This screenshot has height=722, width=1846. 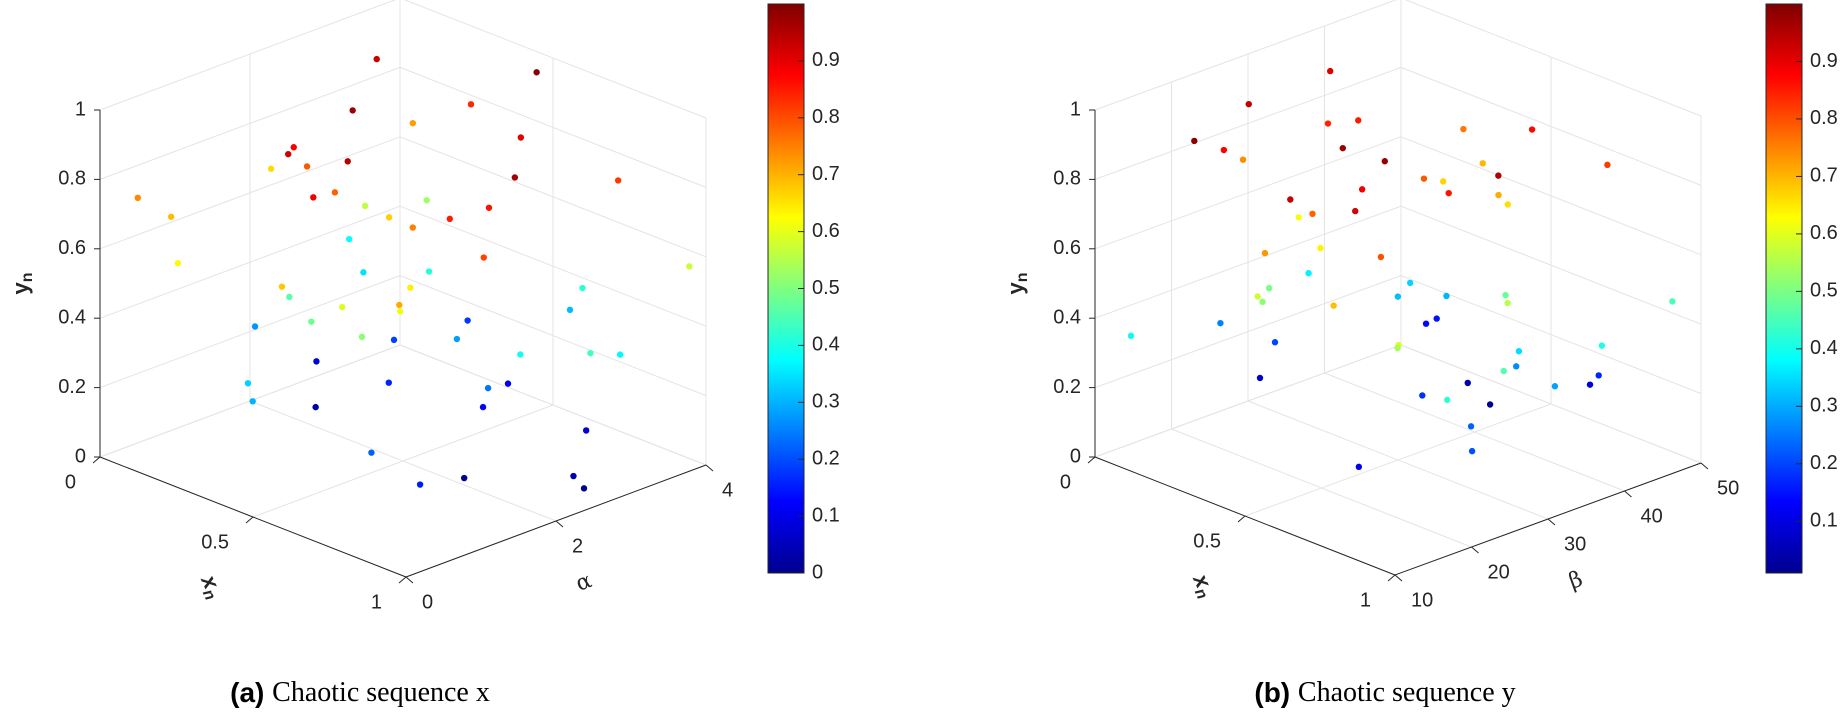 What do you see at coordinates (826, 60) in the screenshot?
I see `colorbar-tick-label: 0.9` at bounding box center [826, 60].